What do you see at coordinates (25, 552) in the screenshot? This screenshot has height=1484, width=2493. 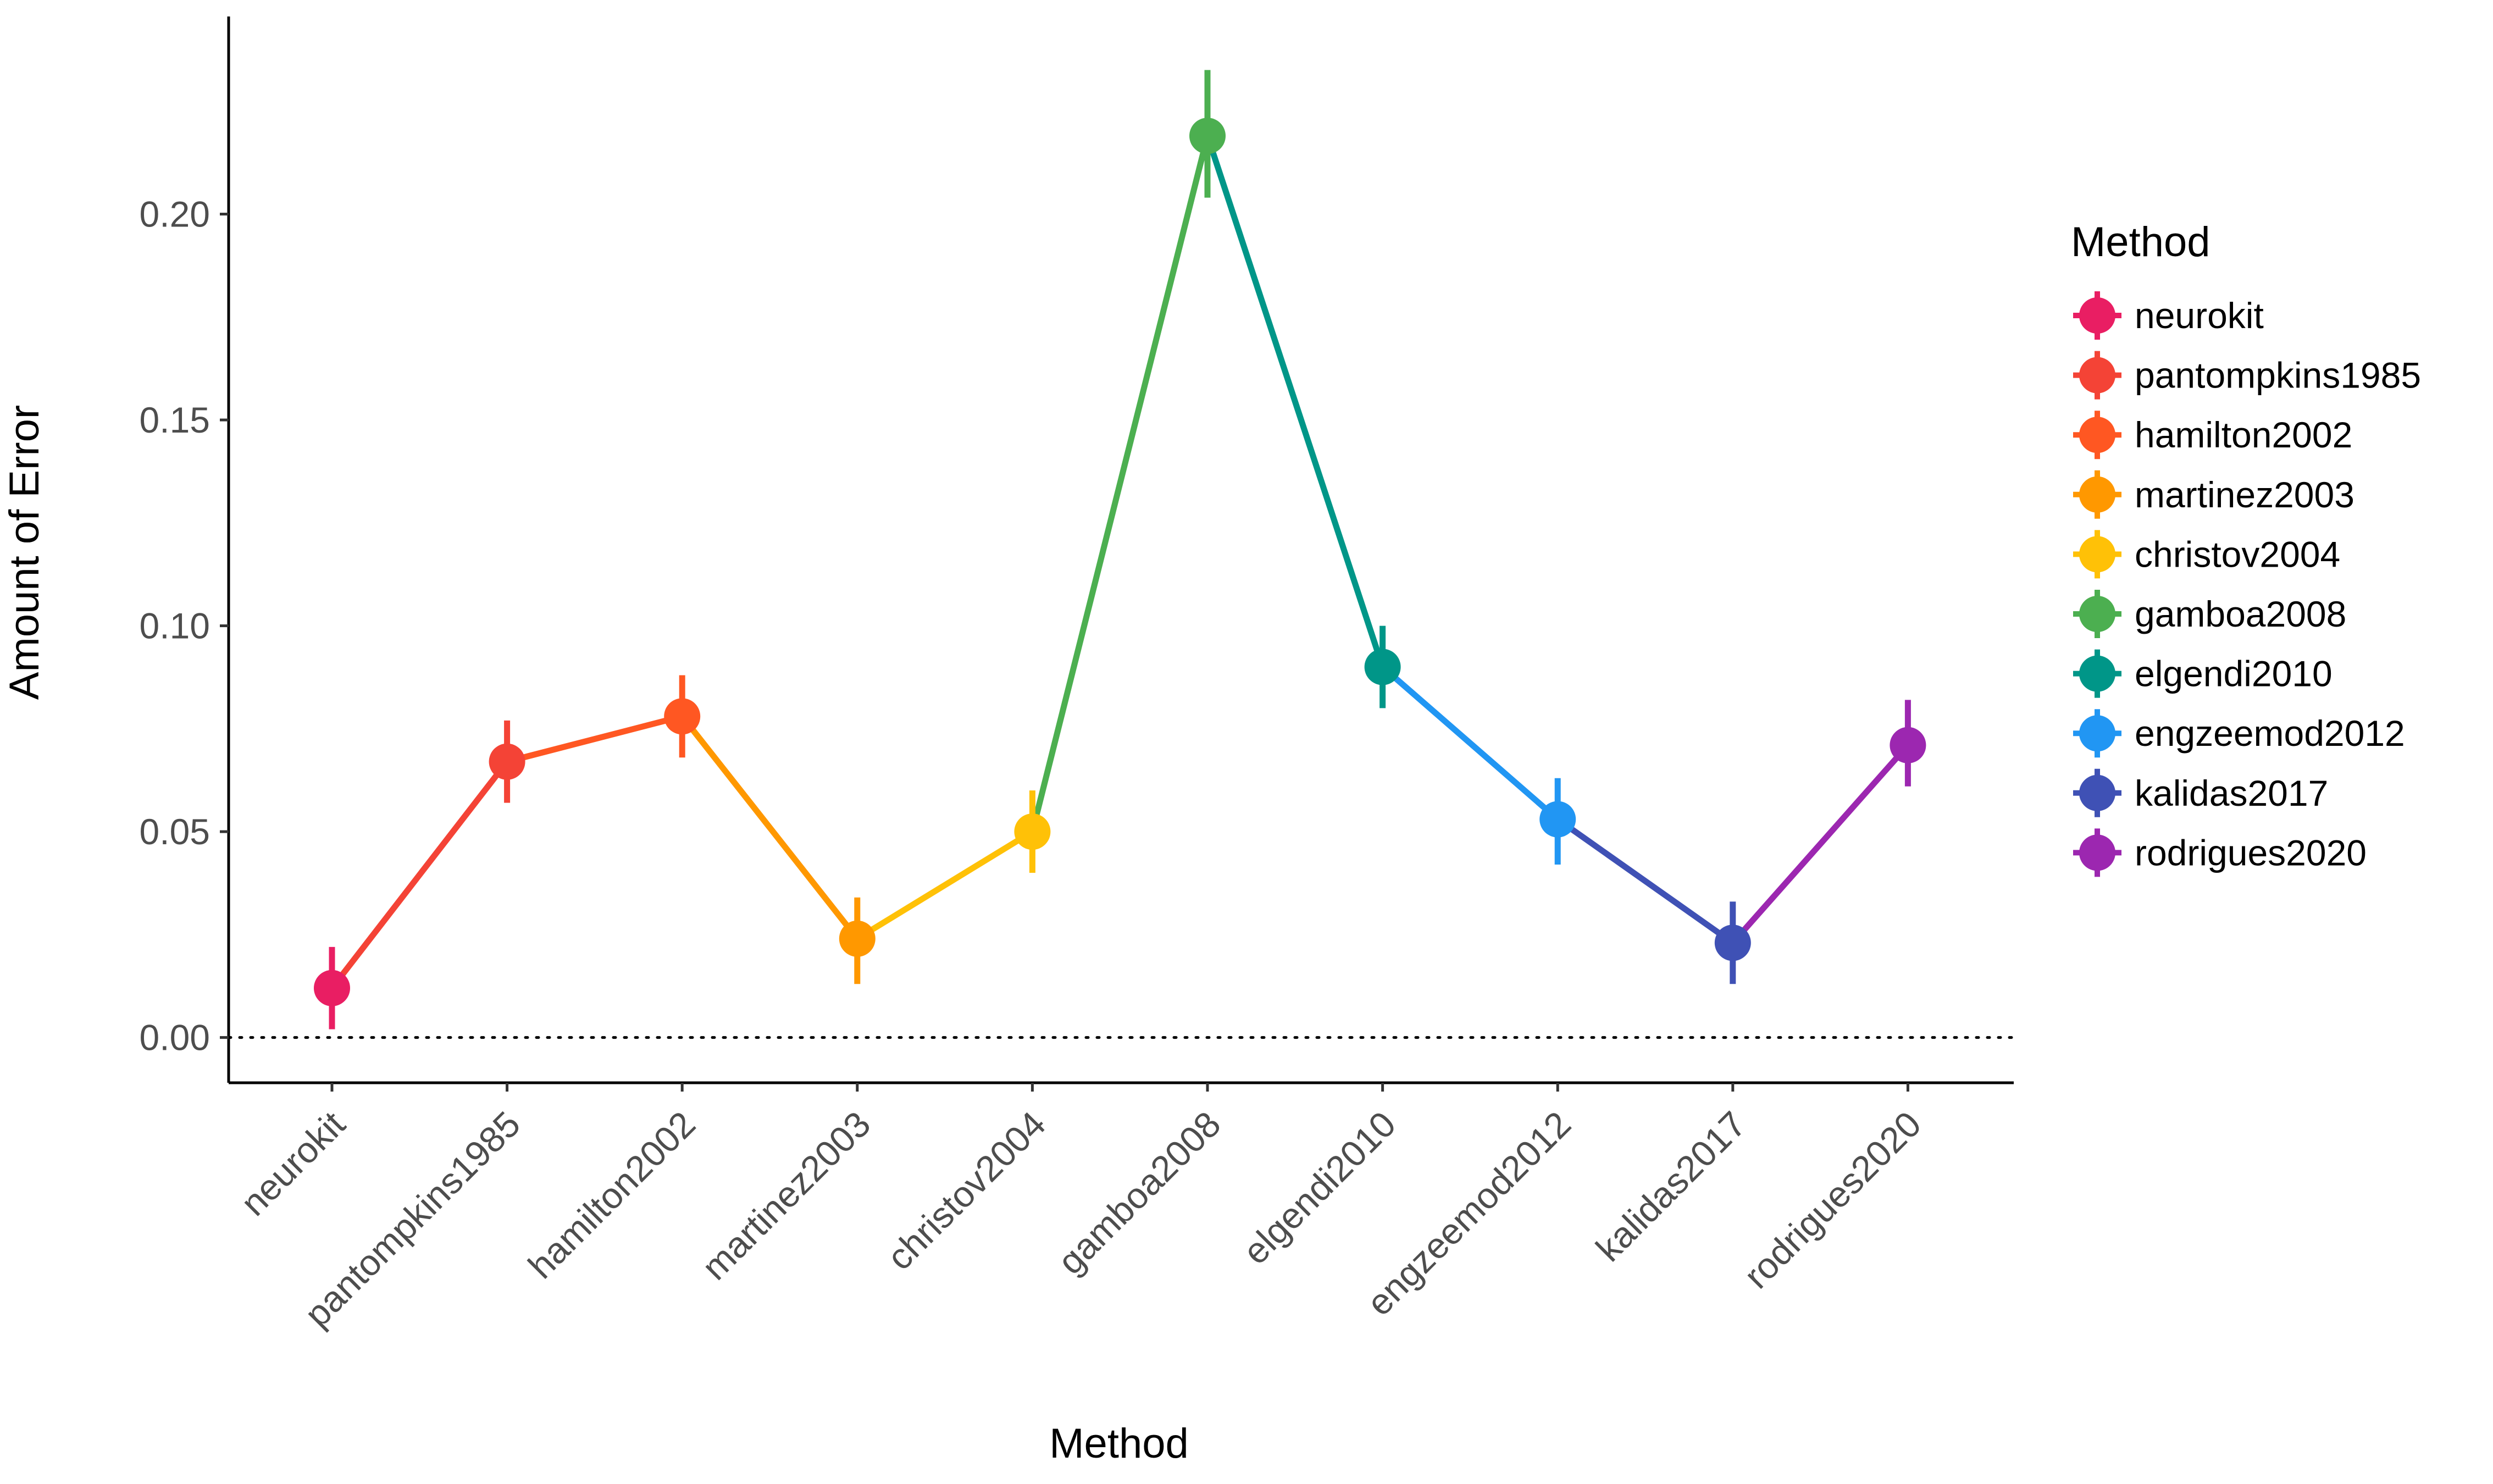 I see `y-axis-title: Amount of Error` at bounding box center [25, 552].